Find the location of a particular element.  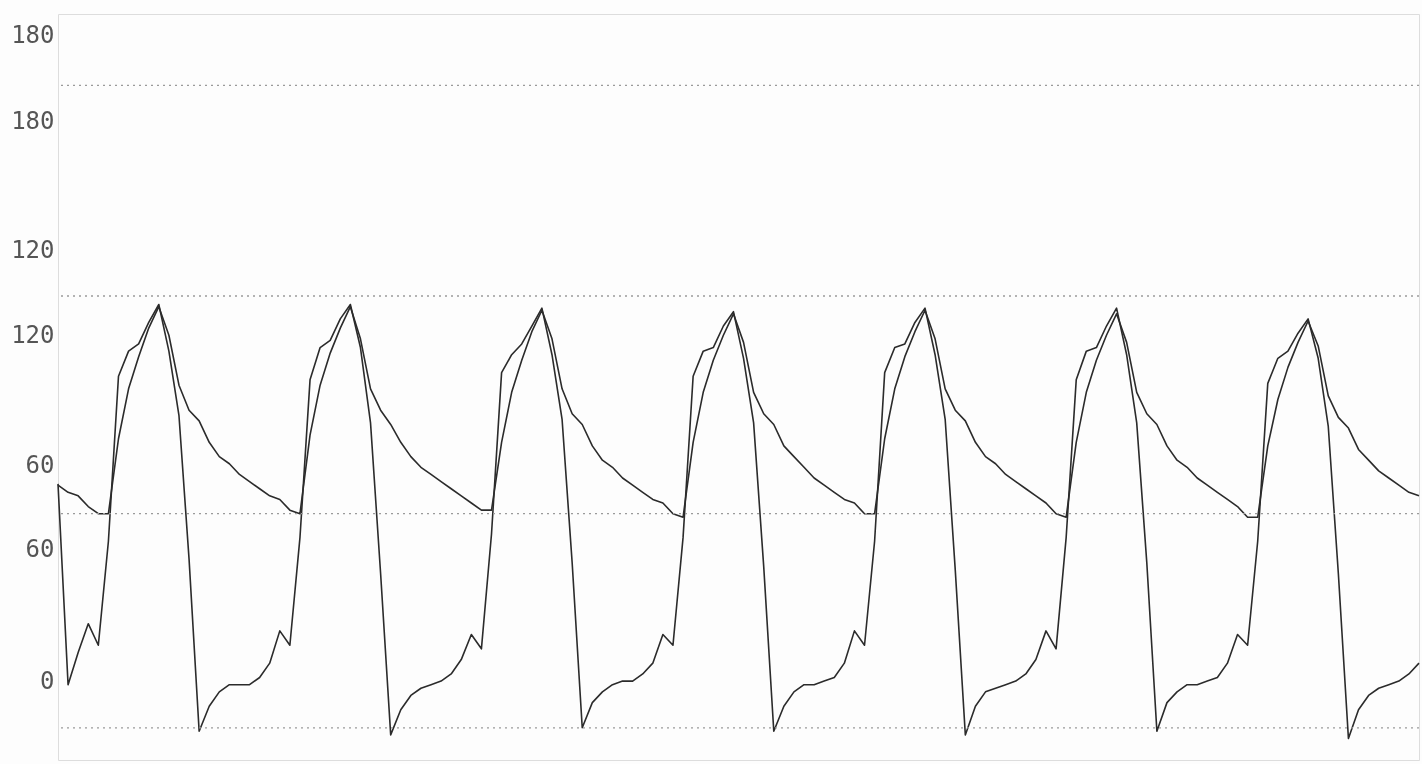

y-tick-label: 0 is located at coordinates (47, 680).